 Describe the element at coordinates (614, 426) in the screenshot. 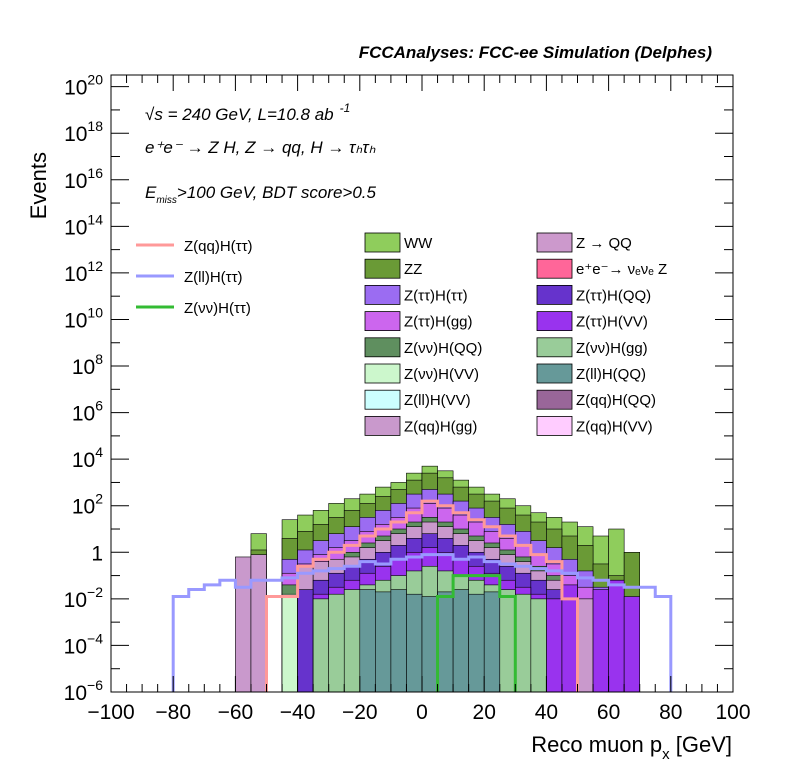

I see `legend-box-label: Z(qq)H(VV)` at that location.